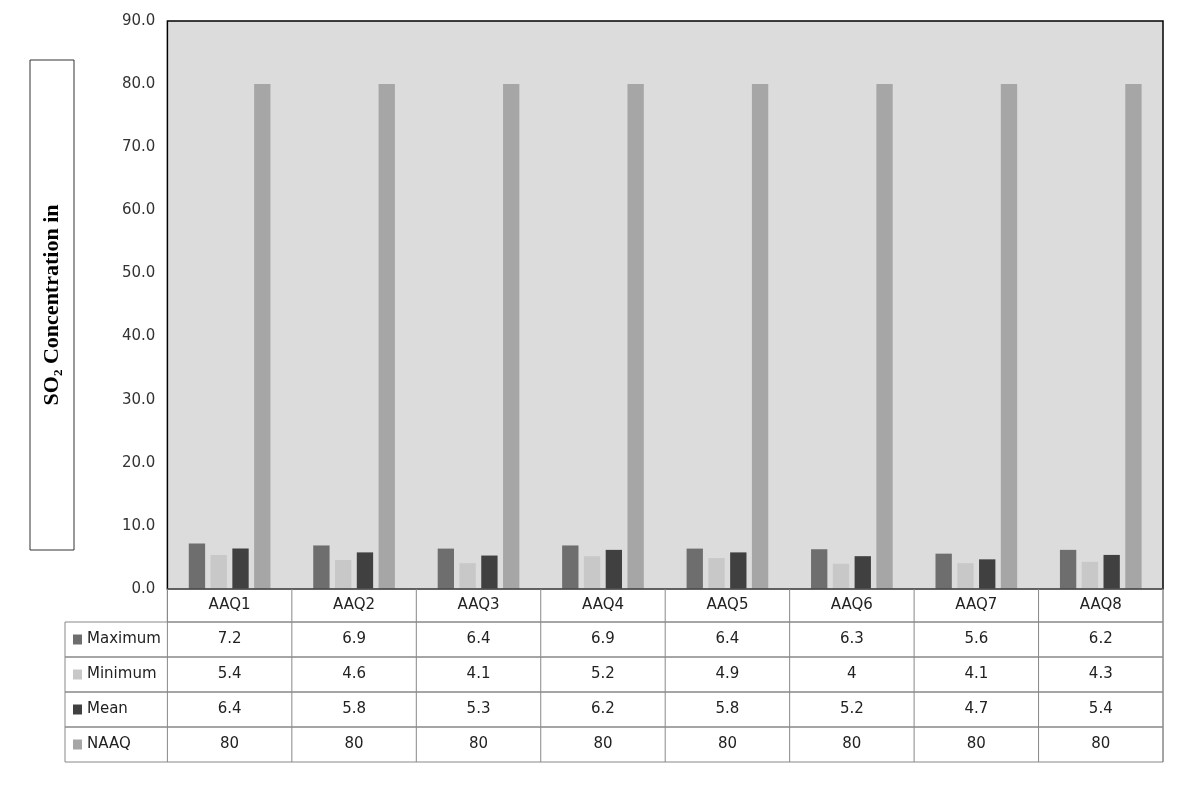 The image size is (1178, 787). What do you see at coordinates (138, 209) in the screenshot?
I see `y-tick-label: 60.0` at bounding box center [138, 209].